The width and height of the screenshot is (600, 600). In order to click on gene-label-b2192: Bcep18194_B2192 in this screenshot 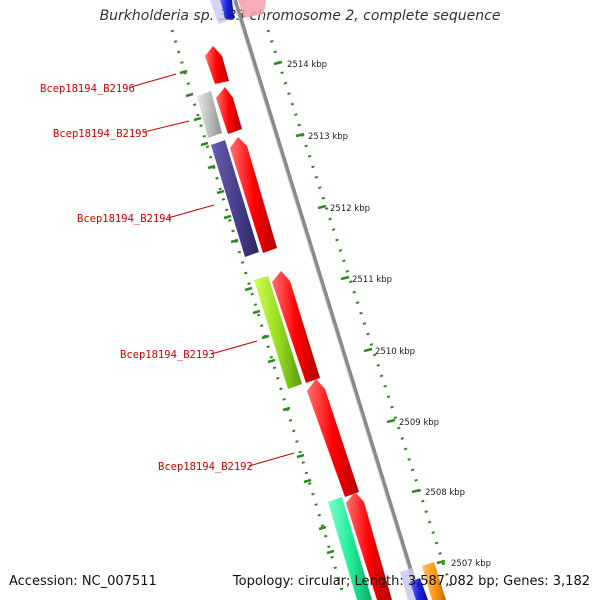, I will do `click(205, 467)`.